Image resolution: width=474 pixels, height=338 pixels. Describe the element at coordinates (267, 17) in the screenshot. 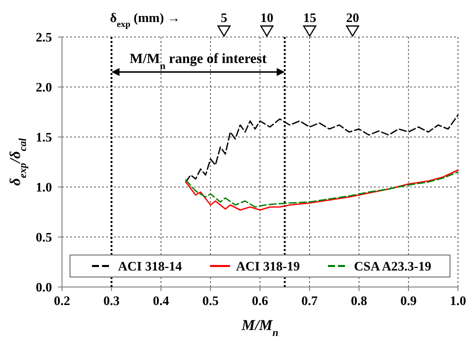

I see `x2-tick-label: 10` at that location.